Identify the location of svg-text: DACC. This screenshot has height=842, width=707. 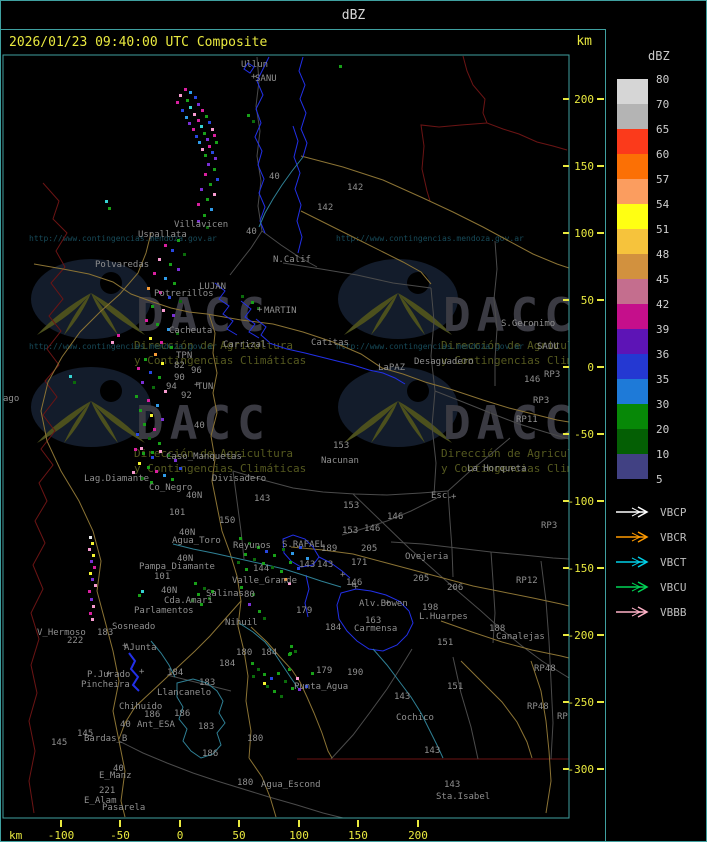
(510, 423).